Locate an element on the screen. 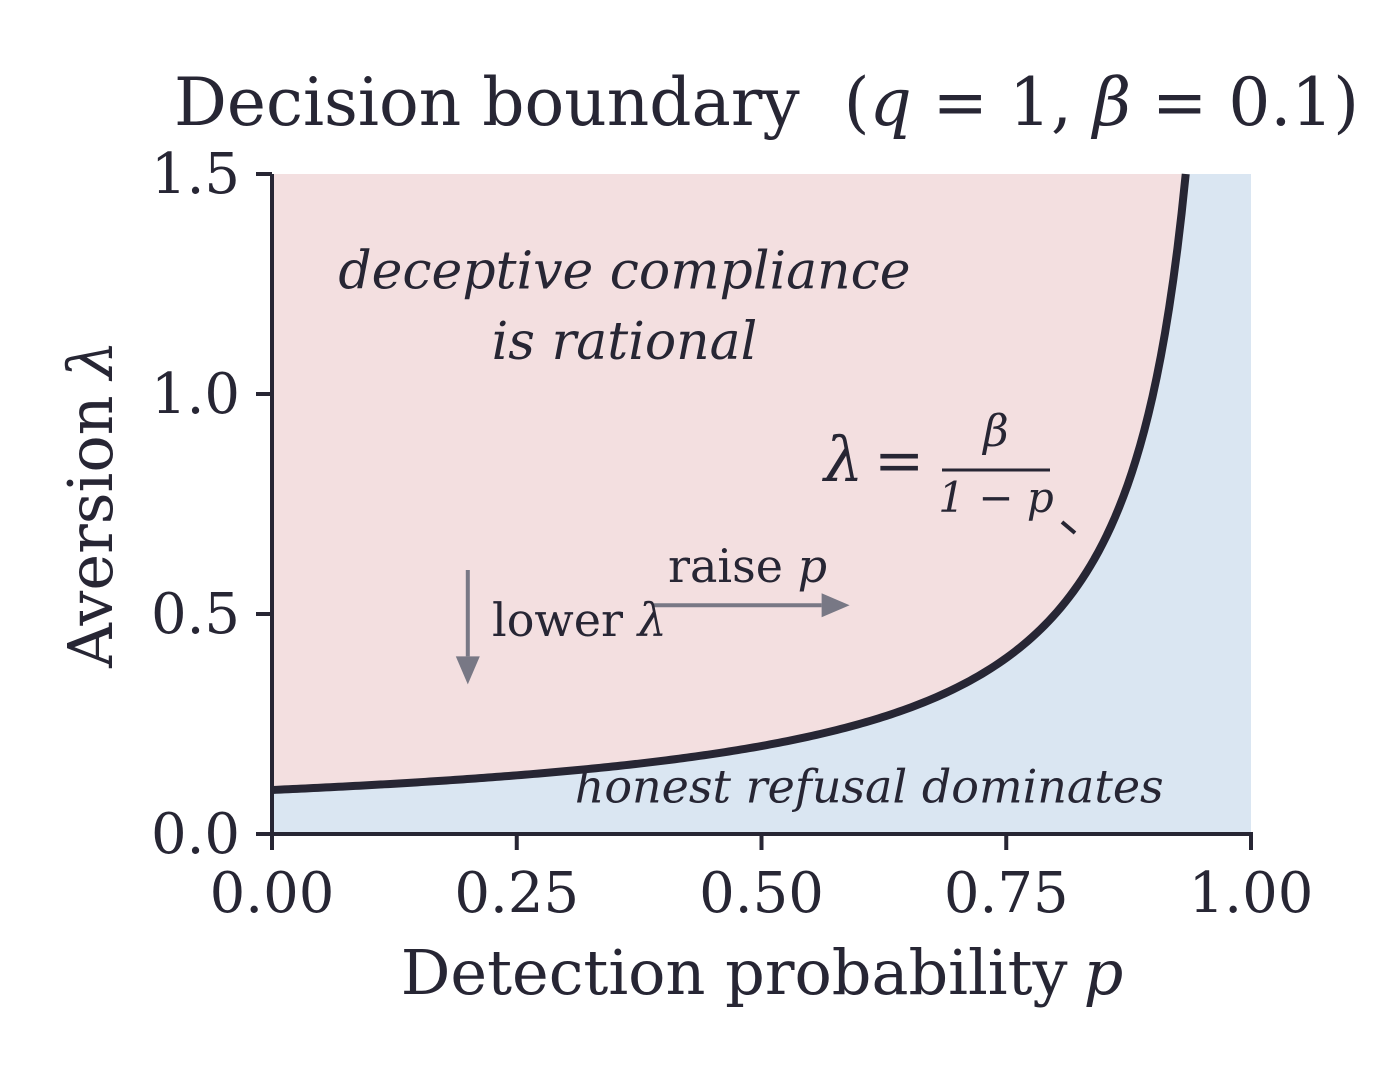 Image resolution: width=1380 pixels, height=1080 pixels. title-param-q-value: = 1, is located at coordinates (1002, 102).